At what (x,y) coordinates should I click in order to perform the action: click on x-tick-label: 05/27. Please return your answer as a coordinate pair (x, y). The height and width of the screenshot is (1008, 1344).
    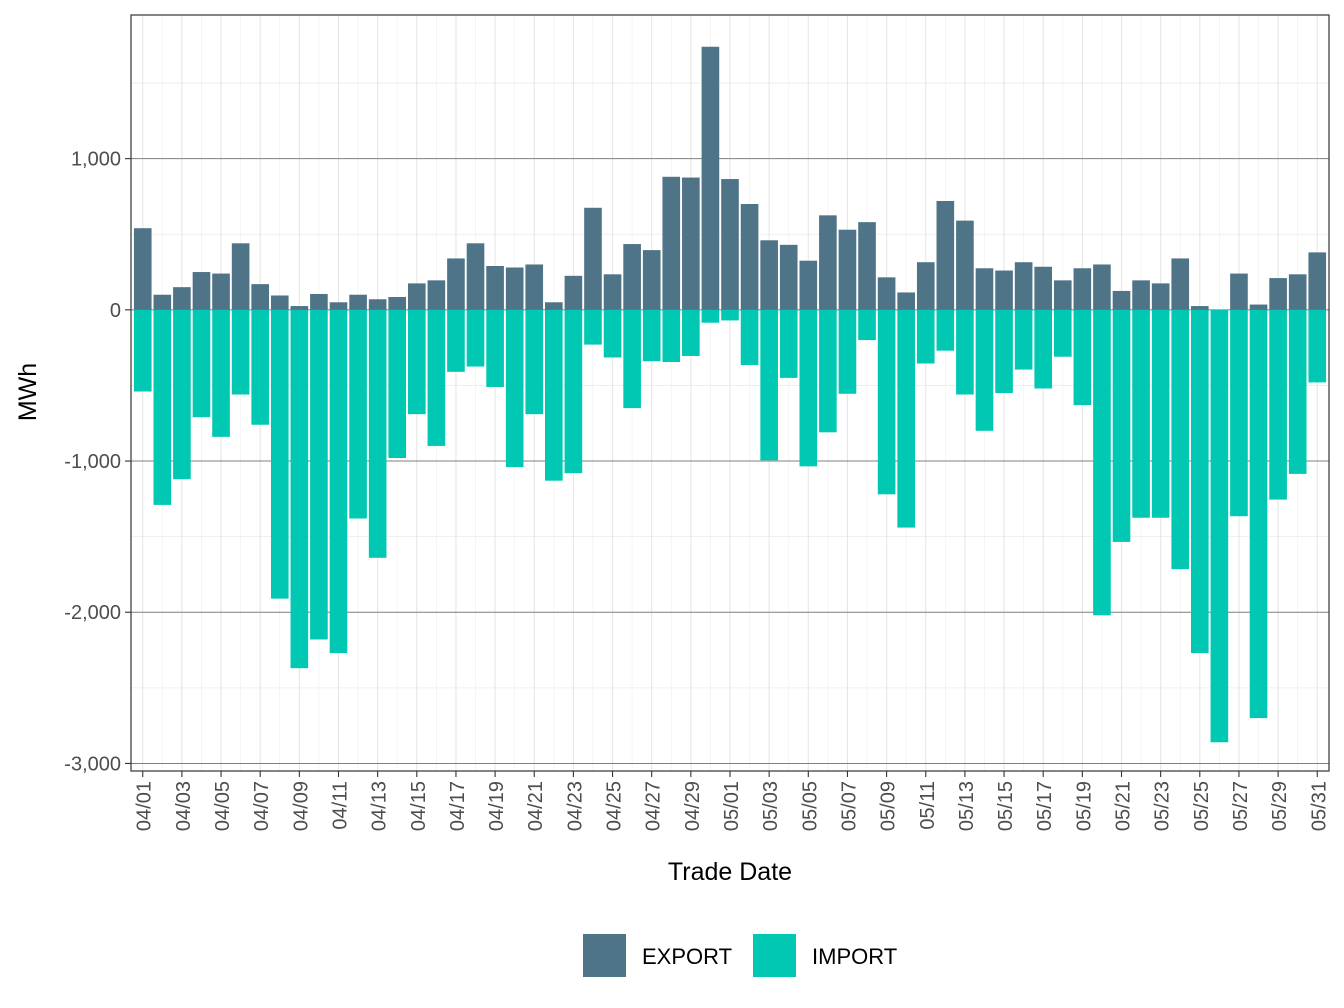
    Looking at the image, I should click on (1241, 806).